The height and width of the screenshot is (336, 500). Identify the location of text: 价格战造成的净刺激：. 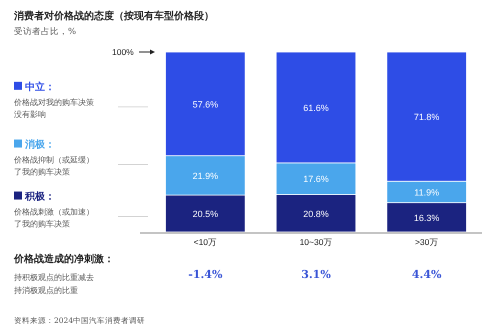
(63, 259).